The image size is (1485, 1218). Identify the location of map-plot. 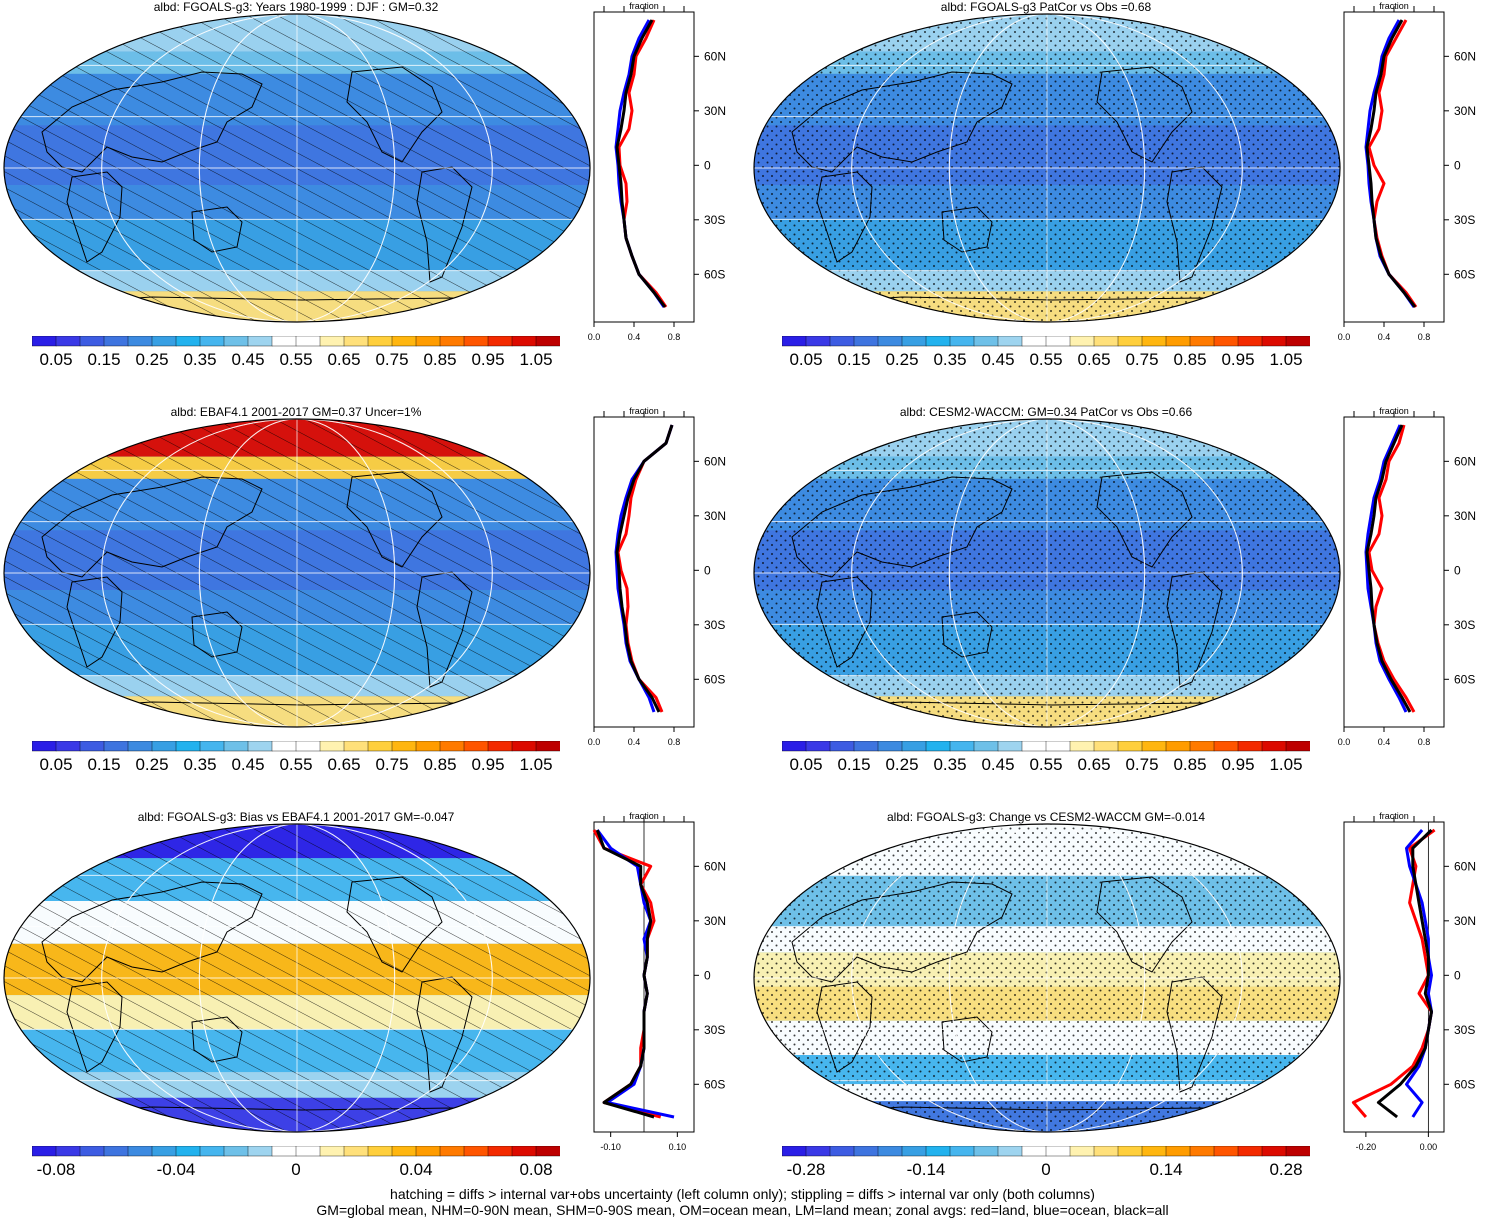
(1047, 978).